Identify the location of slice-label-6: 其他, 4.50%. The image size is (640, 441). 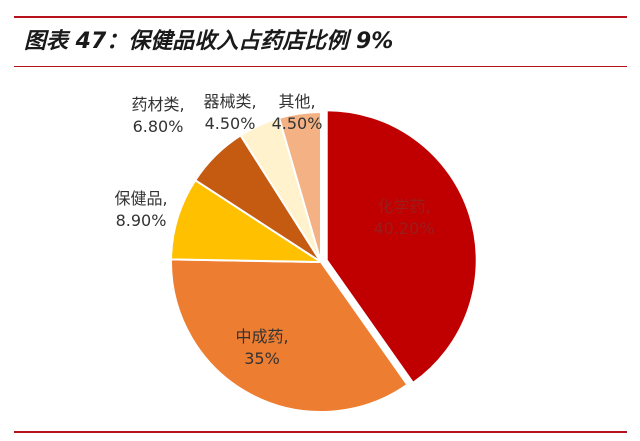
(297, 112).